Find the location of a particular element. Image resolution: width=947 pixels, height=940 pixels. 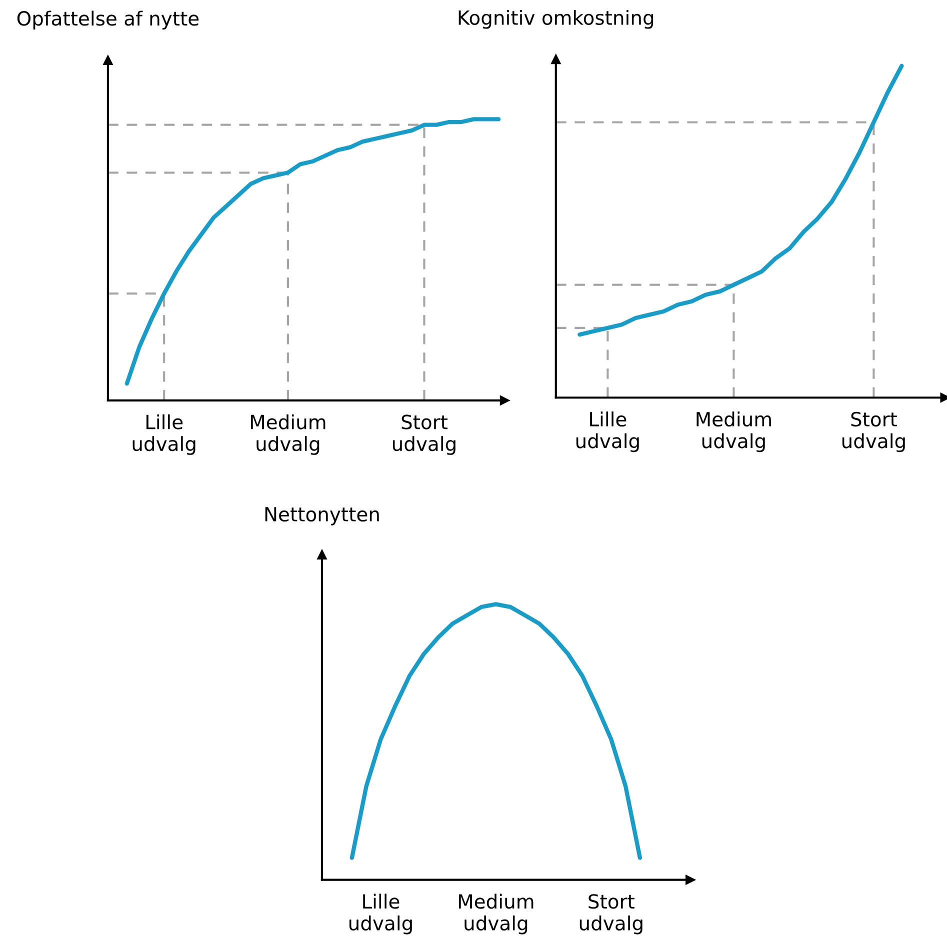

y-axis-title: Kognitiv omkostning is located at coordinates (556, 19).